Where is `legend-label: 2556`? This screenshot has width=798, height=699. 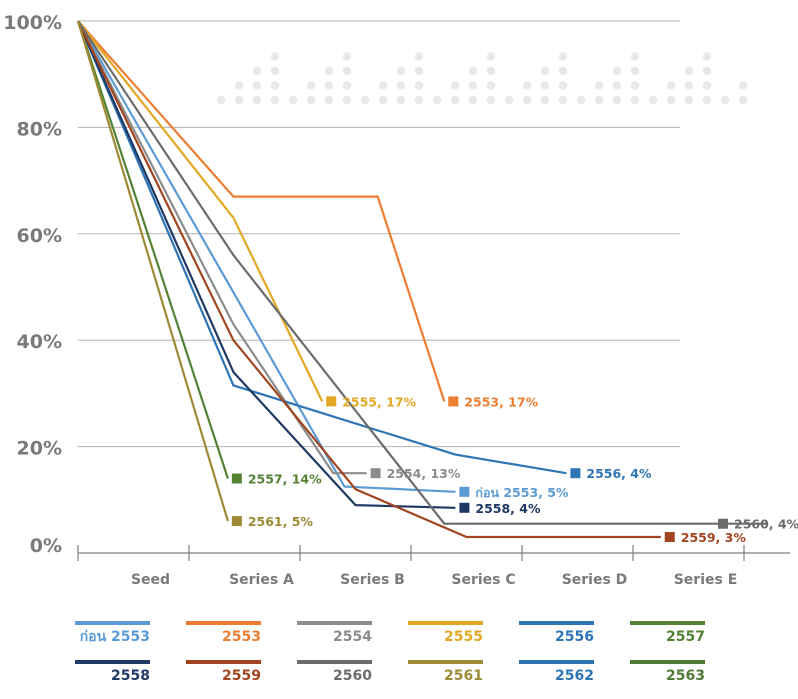
legend-label: 2556 is located at coordinates (574, 637).